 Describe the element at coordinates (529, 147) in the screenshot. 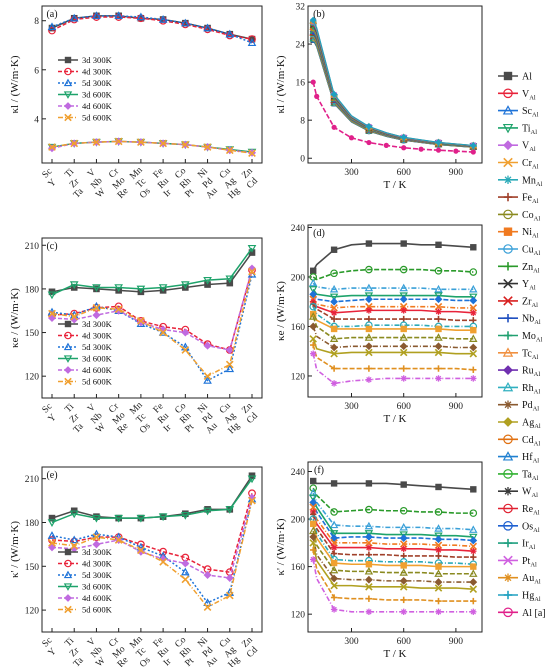

I see `legend-entry-label: VAl` at that location.